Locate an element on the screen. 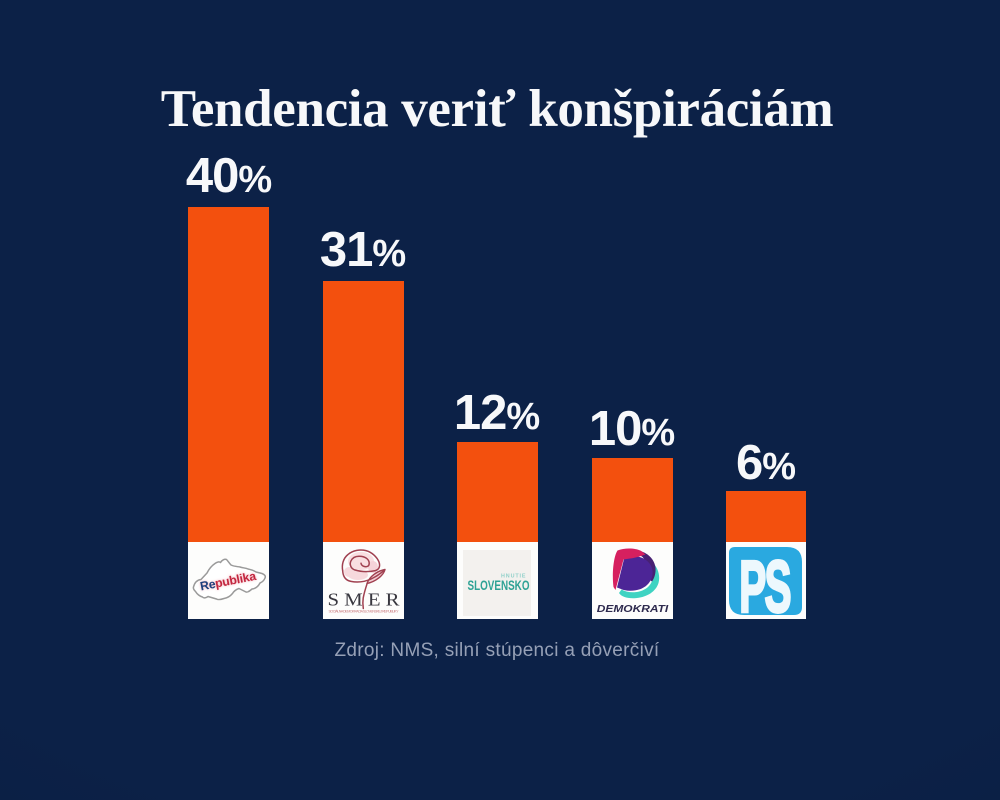  svg-text: HNUTIE is located at coordinates (513, 577).